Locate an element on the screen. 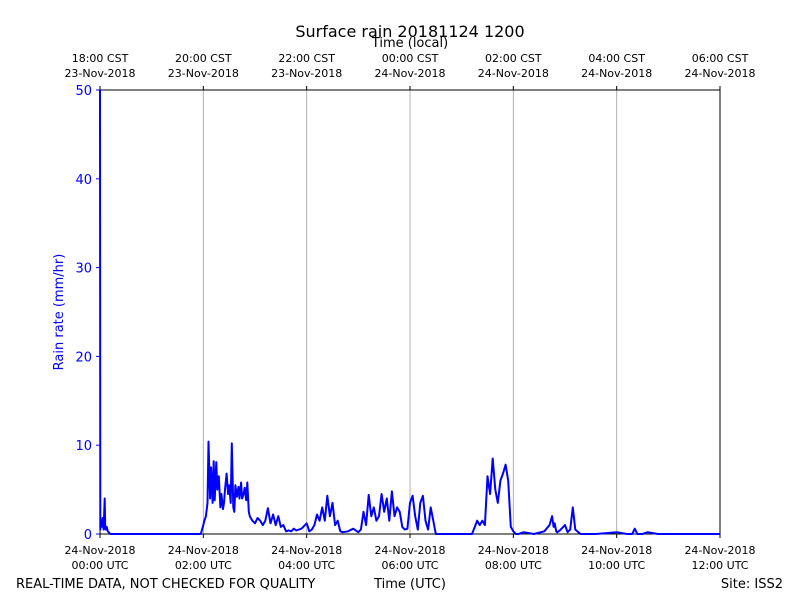 The width and height of the screenshot is (800, 600). x-tick-label-time: 06:00 UTC is located at coordinates (409, 565).